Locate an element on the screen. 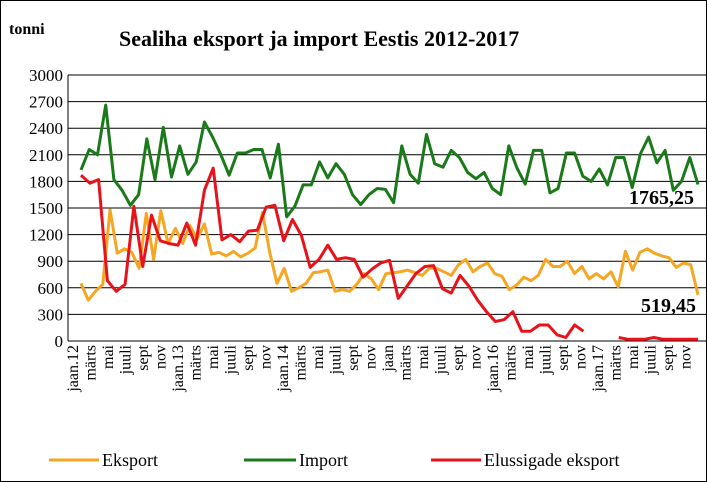 Image resolution: width=707 pixels, height=482 pixels. y-tick-label: 3000 is located at coordinates (46, 75).